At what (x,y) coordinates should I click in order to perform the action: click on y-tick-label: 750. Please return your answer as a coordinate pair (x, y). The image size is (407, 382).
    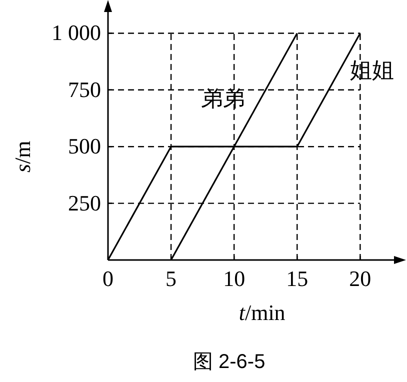
    Looking at the image, I should click on (84, 89).